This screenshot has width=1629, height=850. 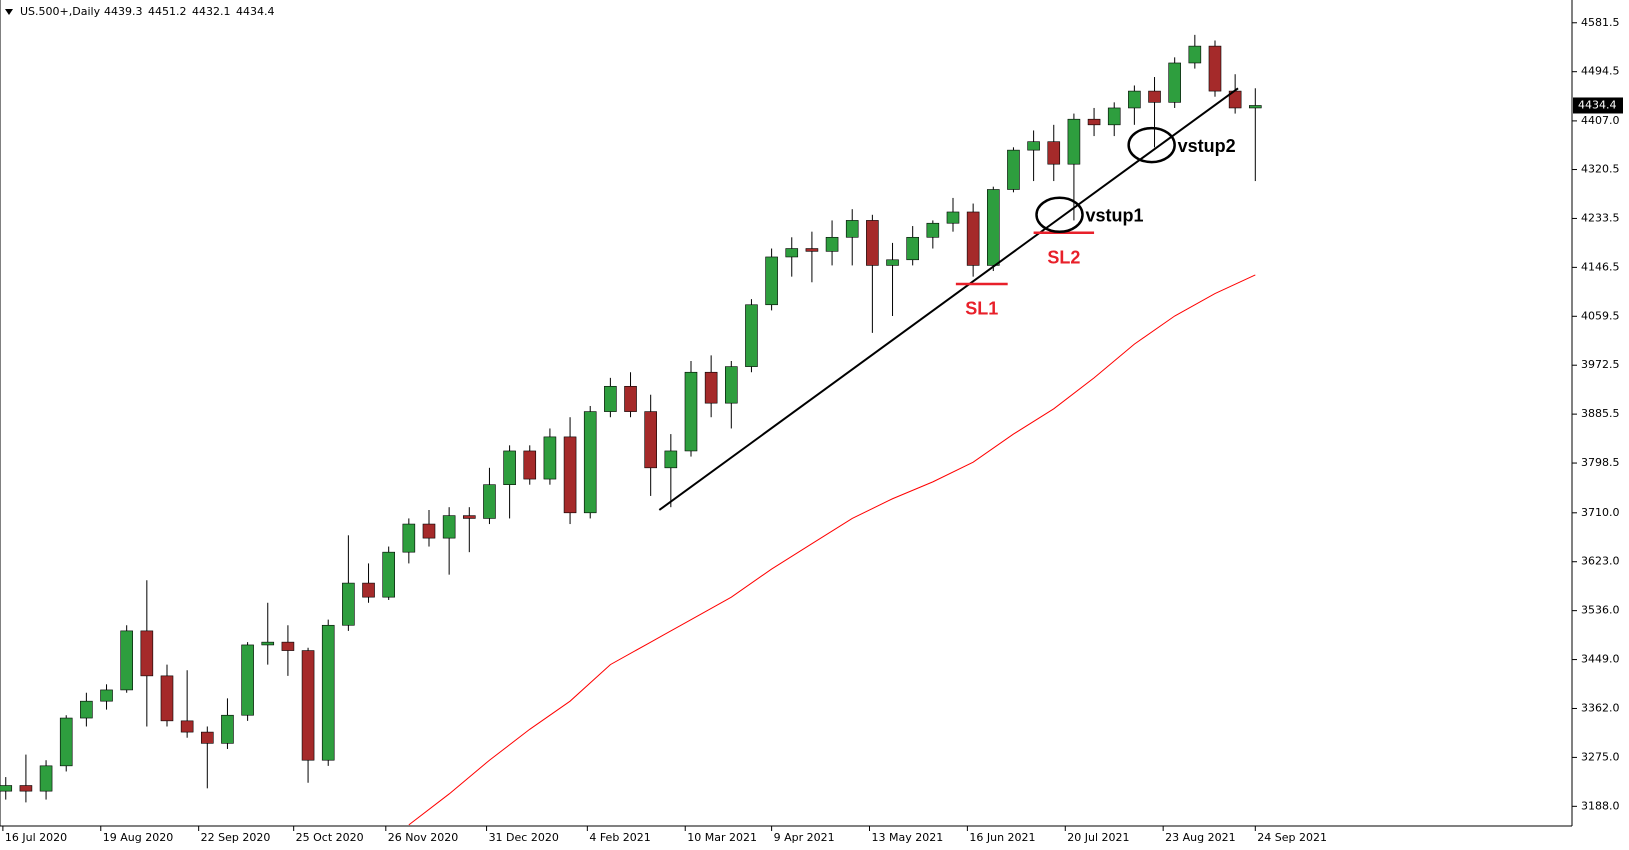 I want to click on y-tick-label: 4146.5, so click(x=1600, y=266).